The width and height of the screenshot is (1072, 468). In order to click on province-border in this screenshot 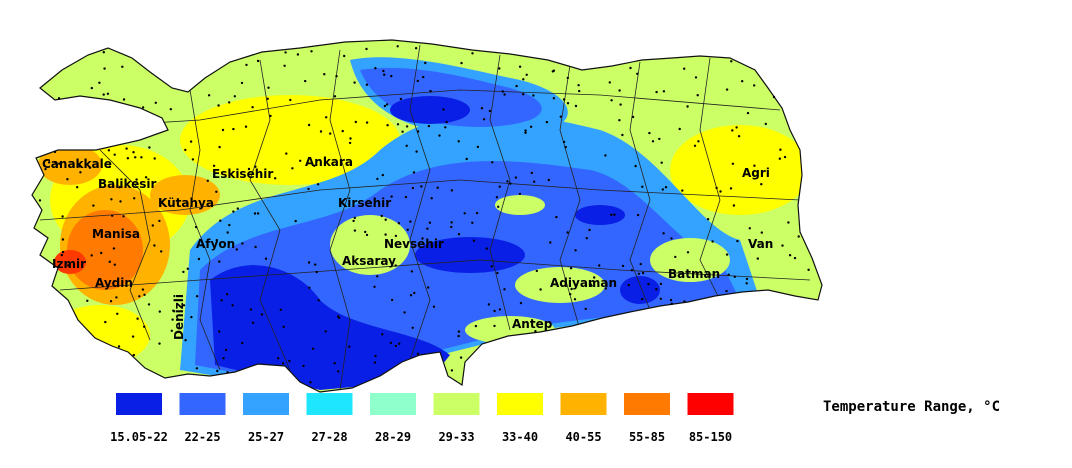, I will do `click(270, 215)`.